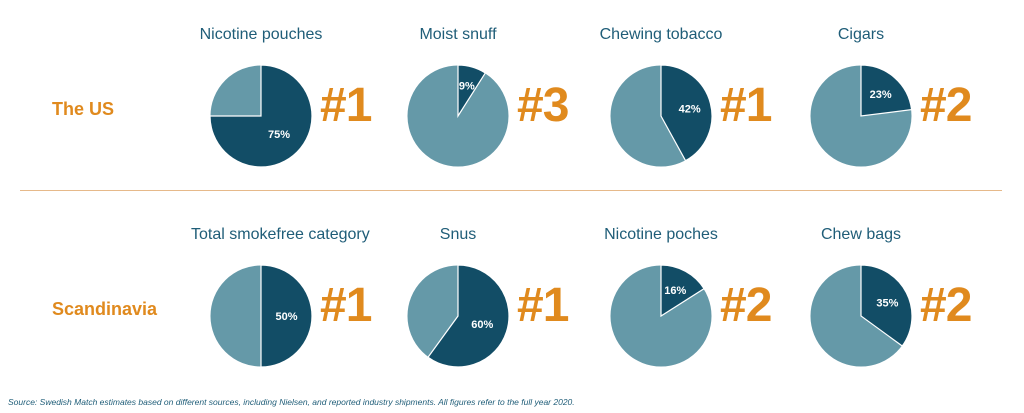 The width and height of the screenshot is (1024, 413). I want to click on chart-moist-snuff: Moist snuff 9% #3, so click(505, 106).